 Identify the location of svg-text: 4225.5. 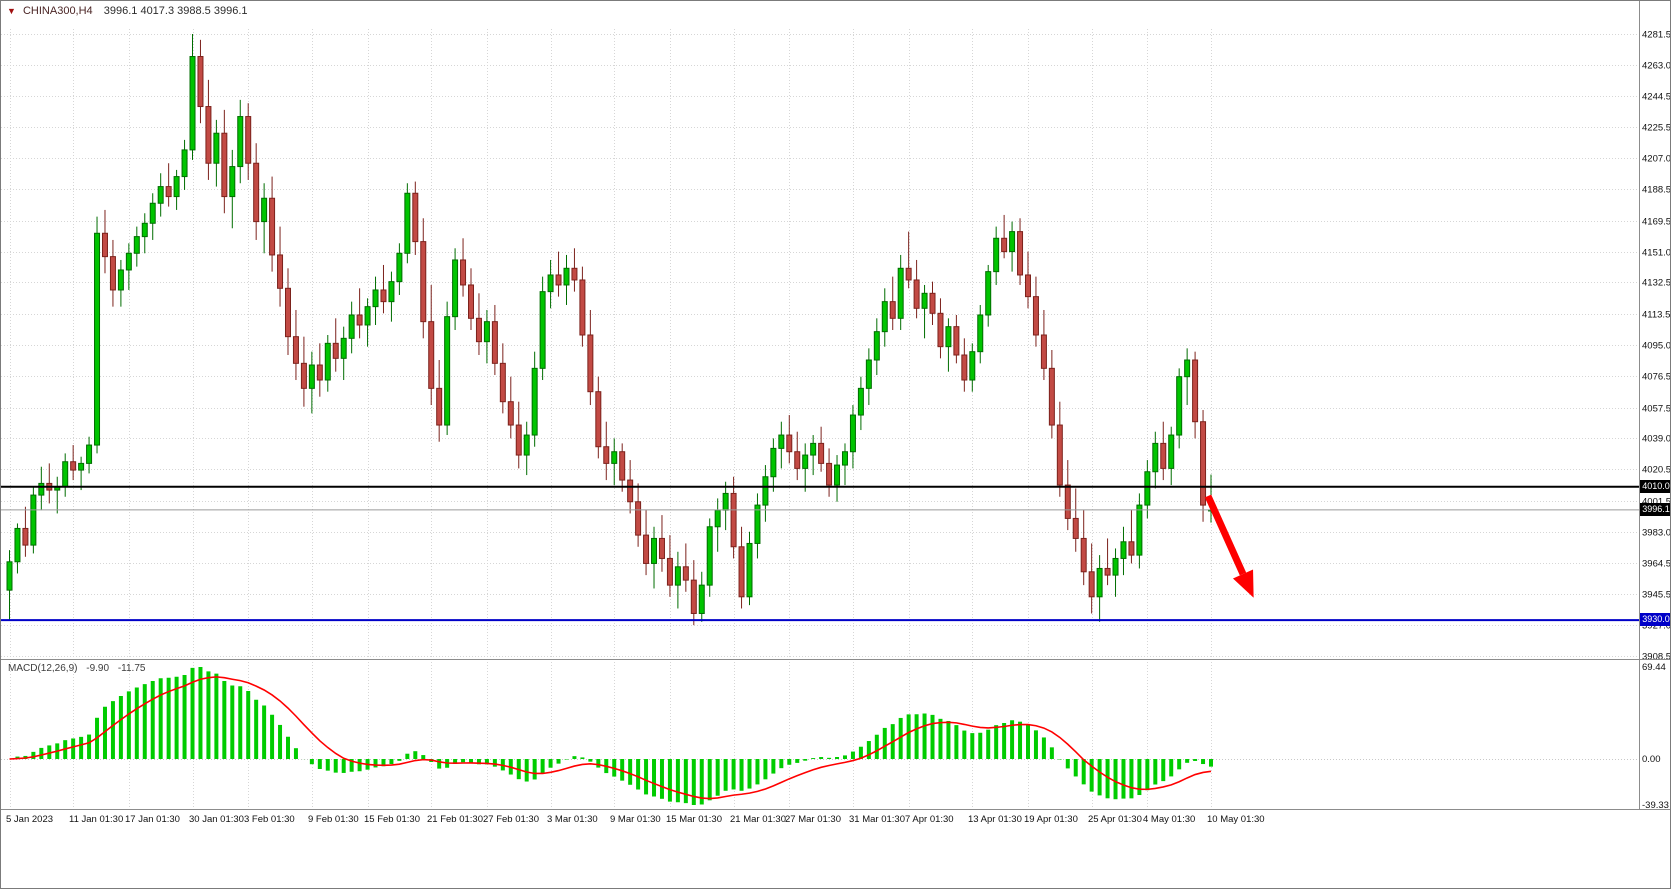
(1656, 128).